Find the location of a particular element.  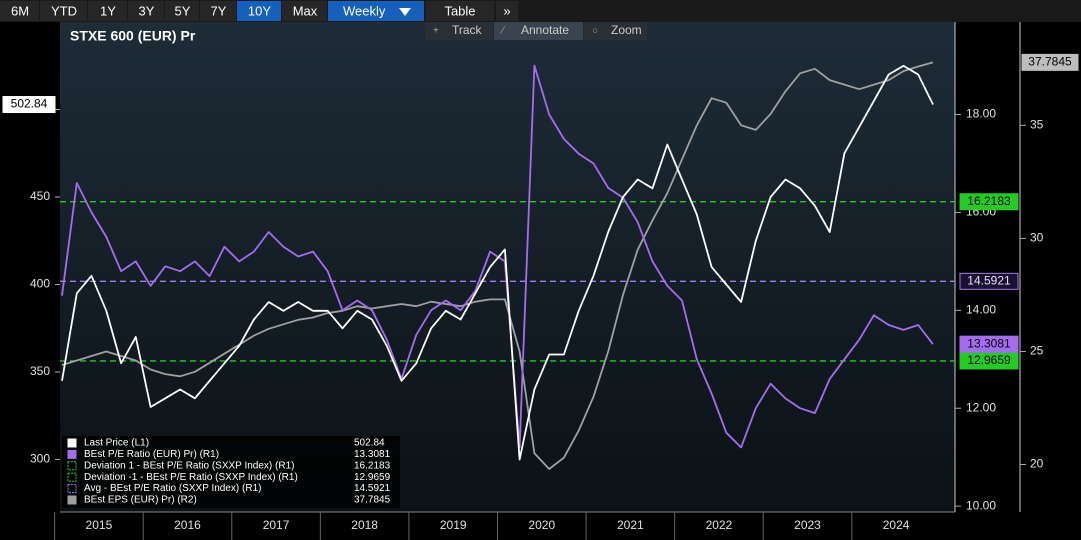

legend-value: 13.3081 is located at coordinates (372, 454).